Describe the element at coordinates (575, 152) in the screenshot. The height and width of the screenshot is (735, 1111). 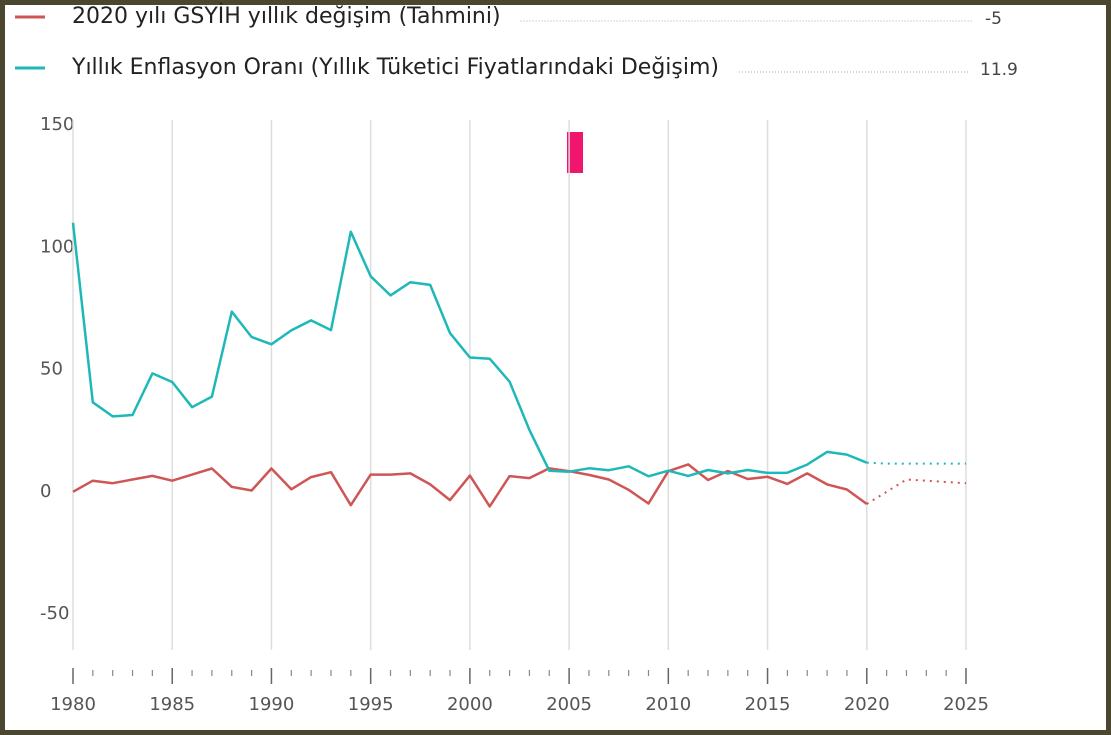
I see `marker` at that location.